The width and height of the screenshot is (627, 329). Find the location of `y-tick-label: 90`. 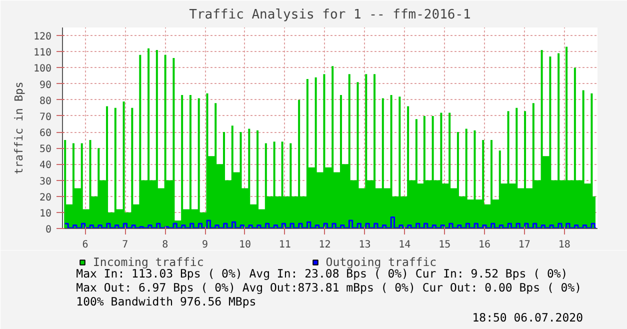

y-tick-label: 90 is located at coordinates (45, 85).